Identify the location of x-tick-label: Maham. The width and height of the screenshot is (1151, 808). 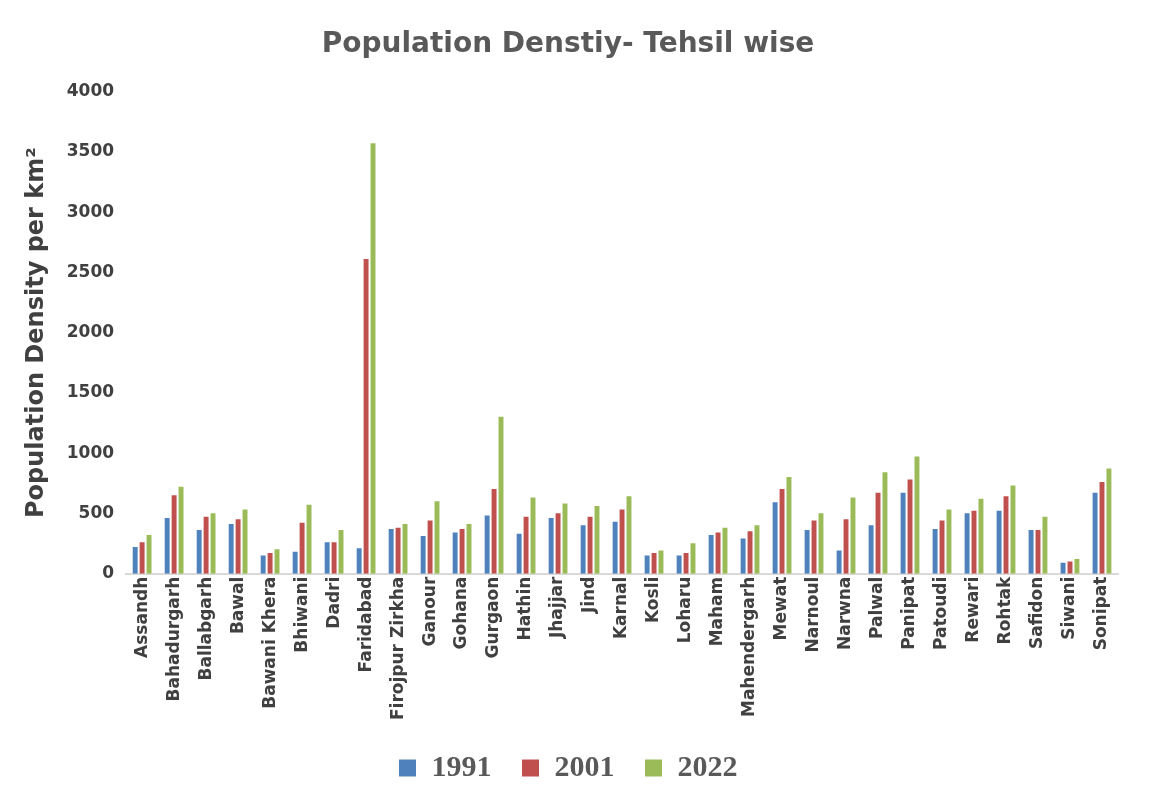
(716, 611).